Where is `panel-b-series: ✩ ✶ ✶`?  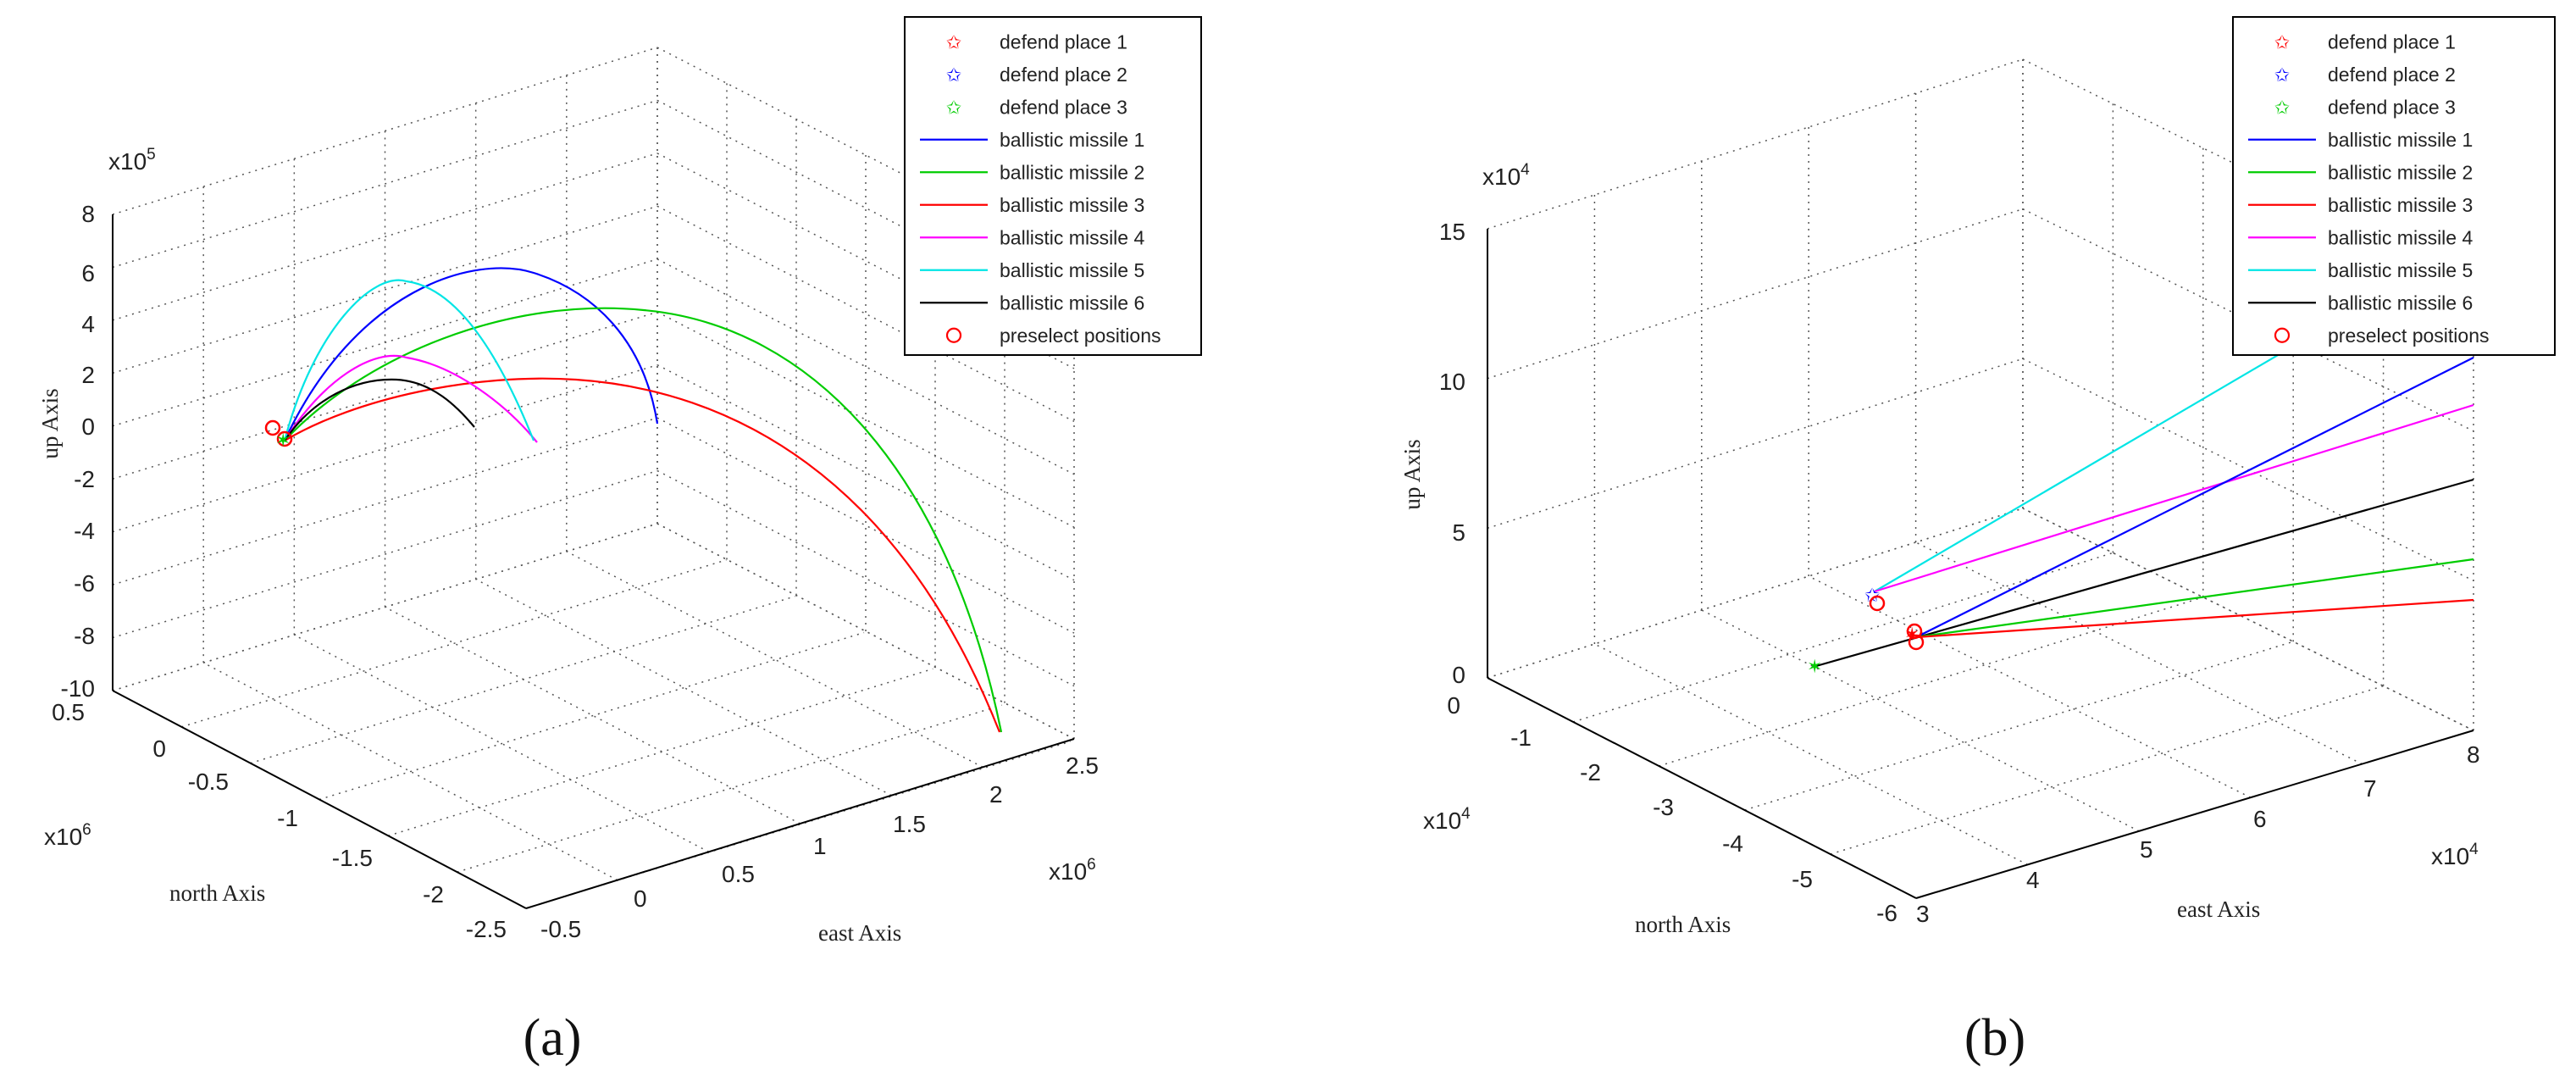
panel-b-series: ✩ ✶ ✶ is located at coordinates (2140, 506).